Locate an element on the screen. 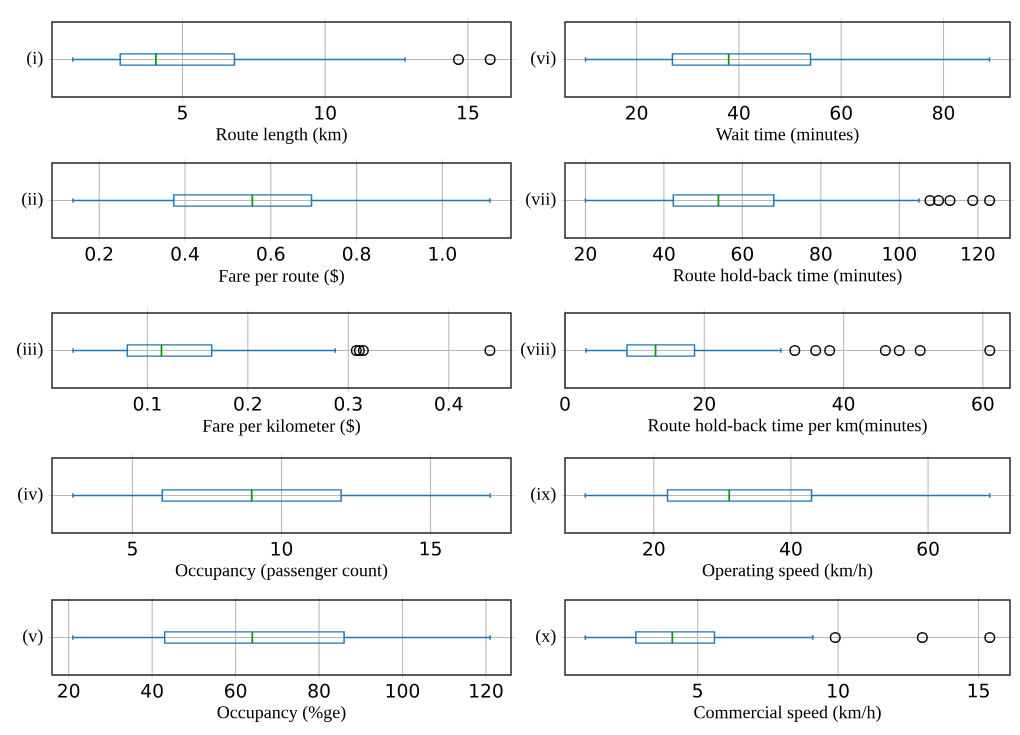  y-tick-label: (x) is located at coordinates (546, 637).